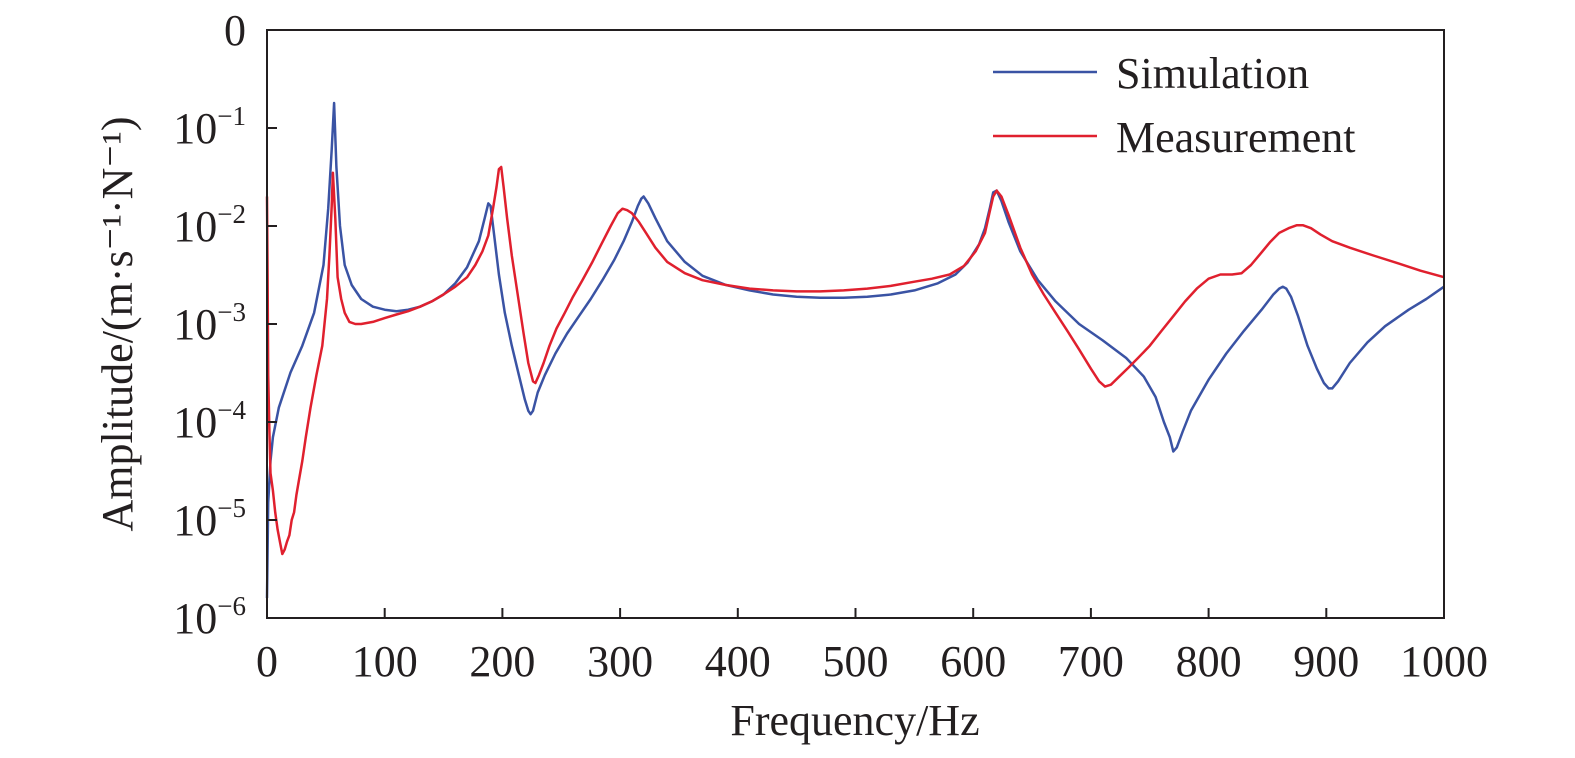 This screenshot has height=758, width=1575. What do you see at coordinates (738, 661) in the screenshot?
I see `x-tick-label: 400` at bounding box center [738, 661].